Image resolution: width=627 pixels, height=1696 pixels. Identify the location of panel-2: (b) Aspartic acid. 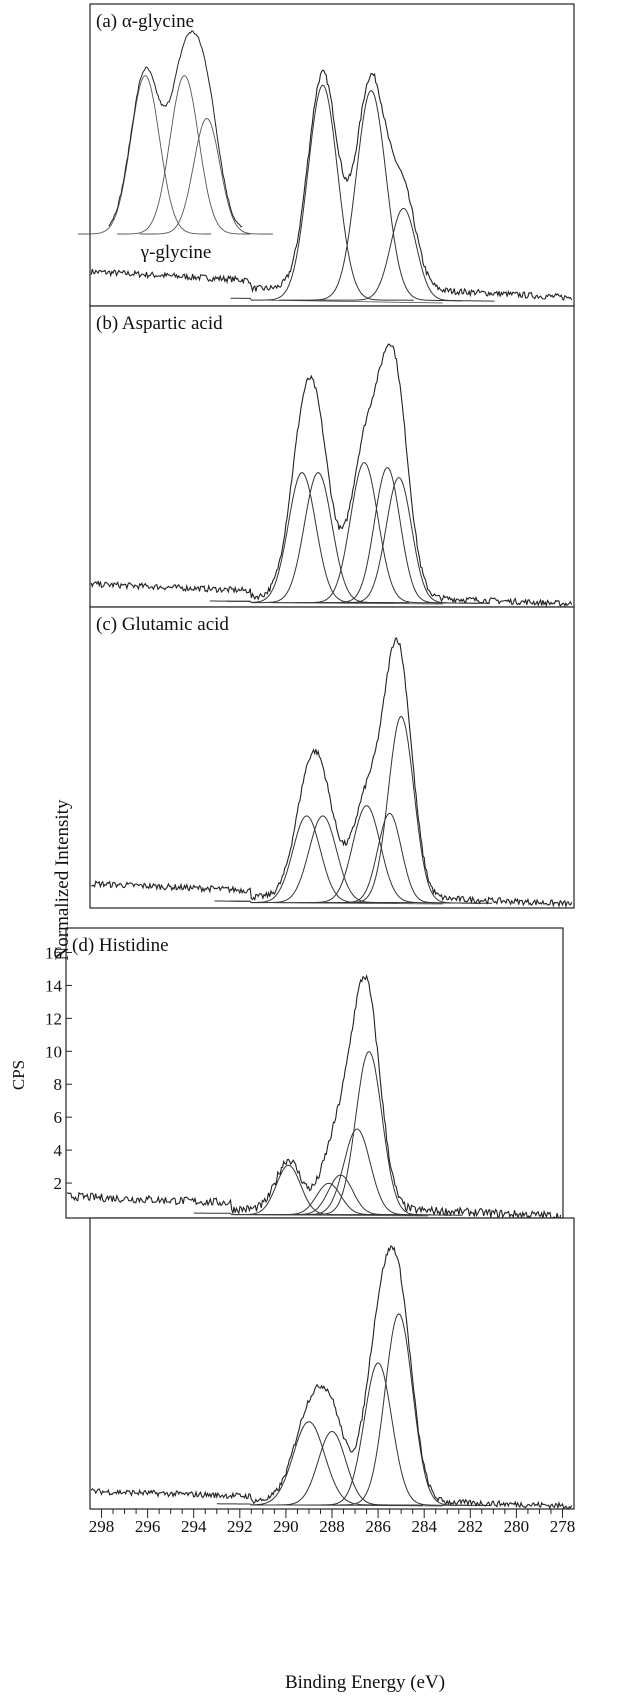
(332, 456).